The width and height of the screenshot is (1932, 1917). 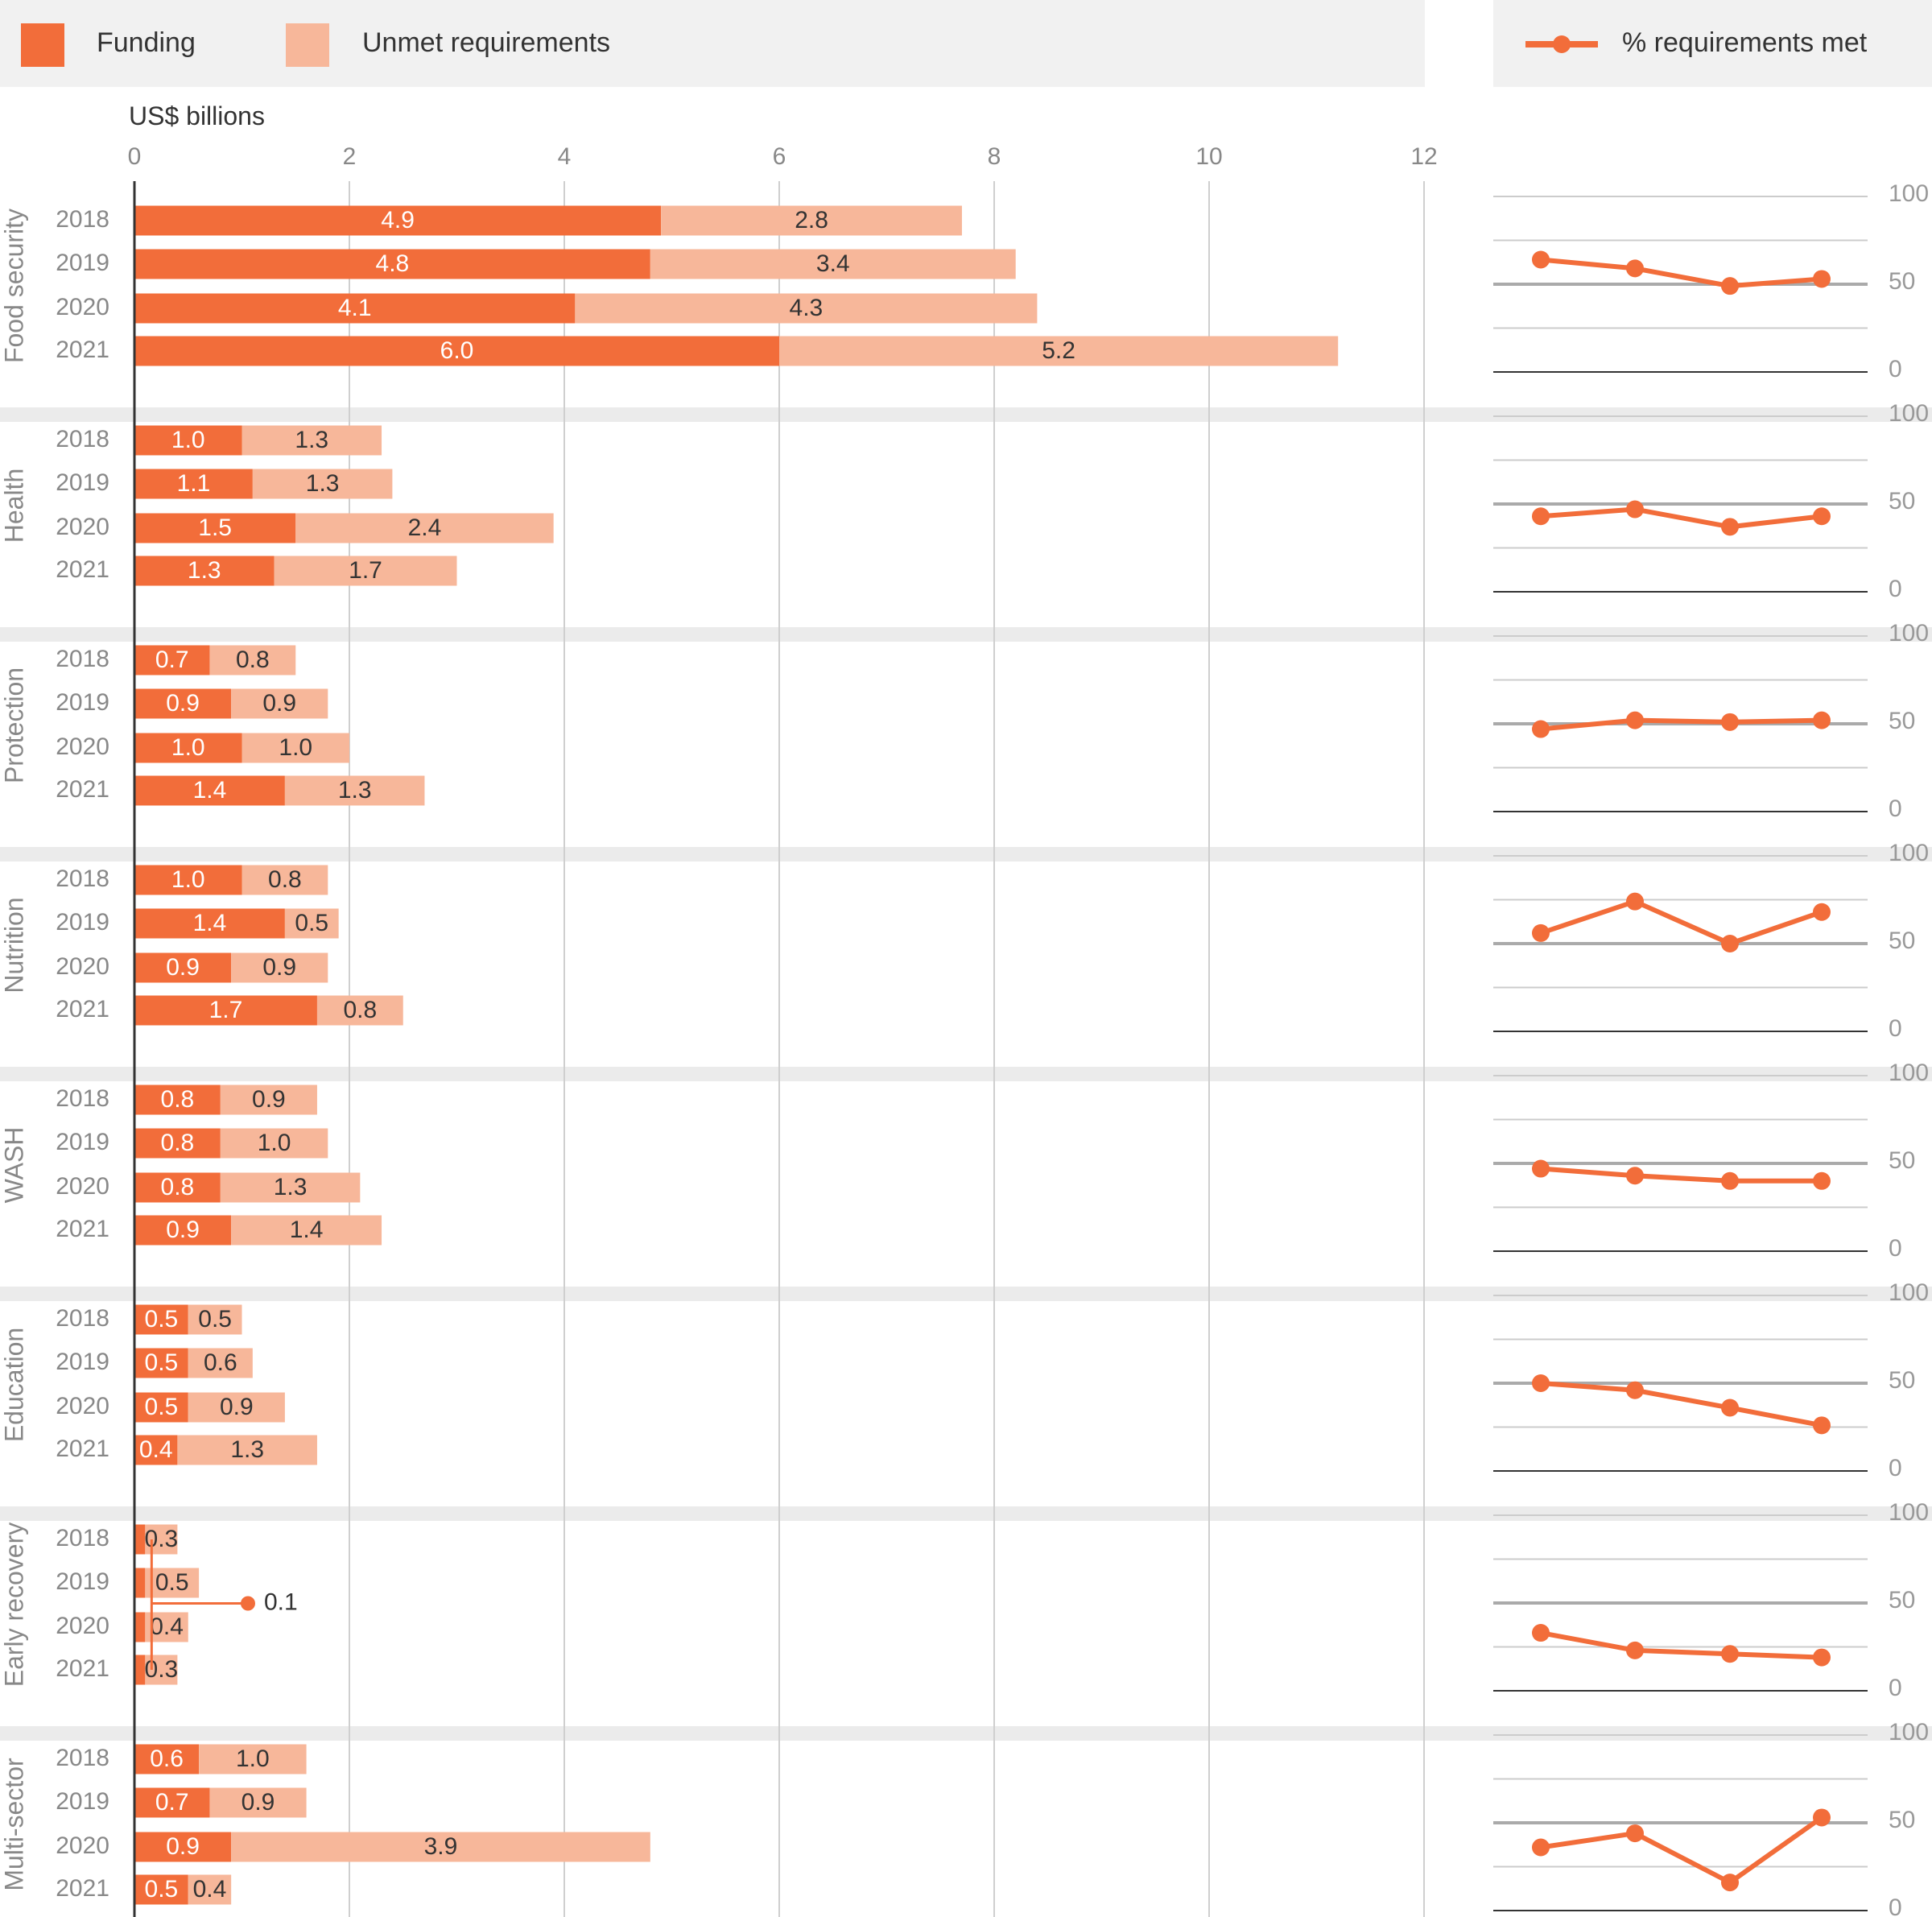 What do you see at coordinates (712, 43) in the screenshot?
I see `legend-bar: Funding Unmet requirements` at bounding box center [712, 43].